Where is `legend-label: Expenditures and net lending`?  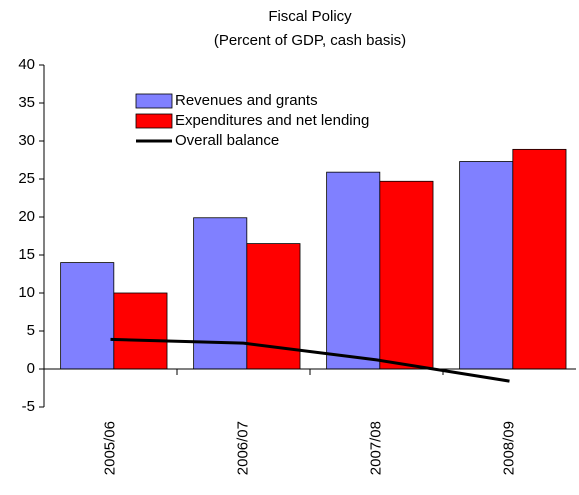 legend-label: Expenditures and net lending is located at coordinates (272, 120).